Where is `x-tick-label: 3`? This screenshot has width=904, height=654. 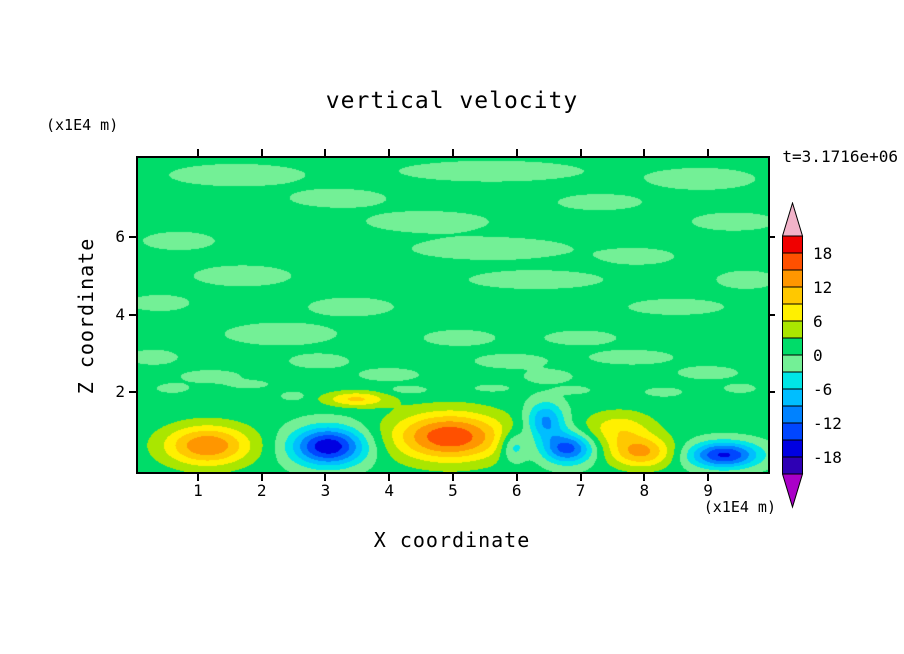
x-tick-label: 3 is located at coordinates (325, 490).